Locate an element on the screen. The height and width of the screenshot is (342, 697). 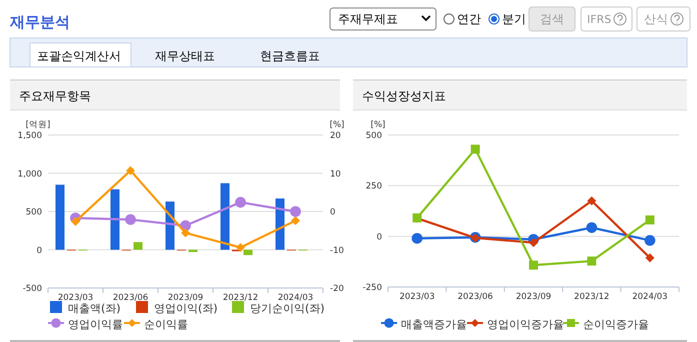
y2-tick-label: 10 is located at coordinates (335, 174).